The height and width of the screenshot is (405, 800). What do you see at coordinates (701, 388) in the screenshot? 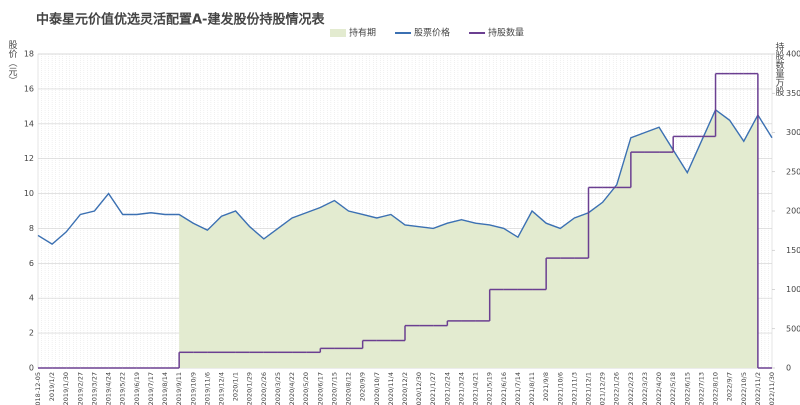
I see `x-tick-label: 2022/7/13` at bounding box center [701, 388].